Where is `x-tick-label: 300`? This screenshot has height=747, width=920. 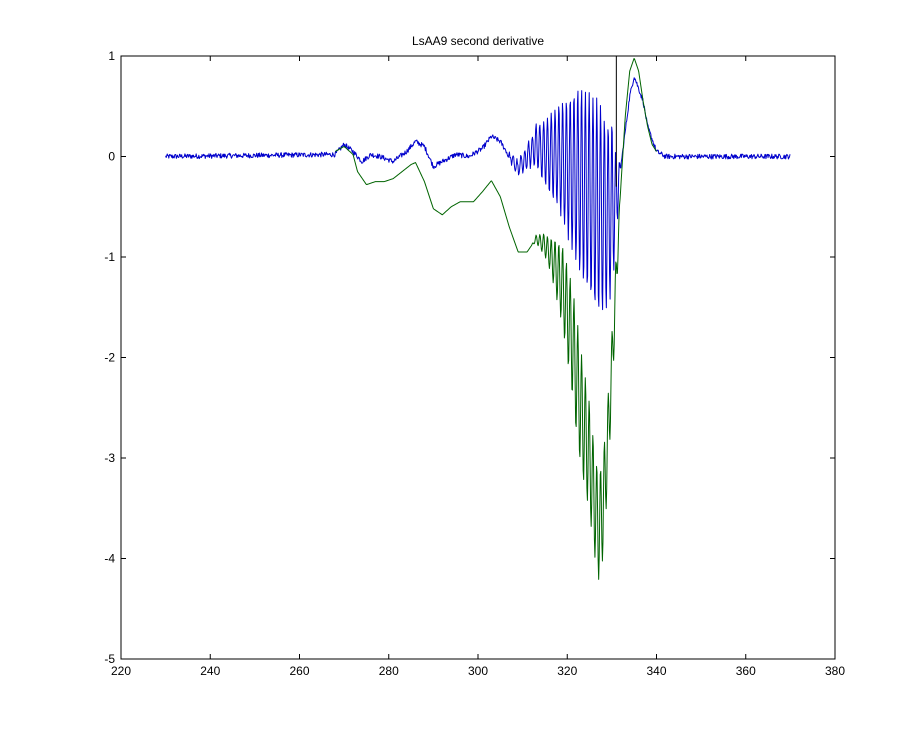
x-tick-label: 300 is located at coordinates (478, 671).